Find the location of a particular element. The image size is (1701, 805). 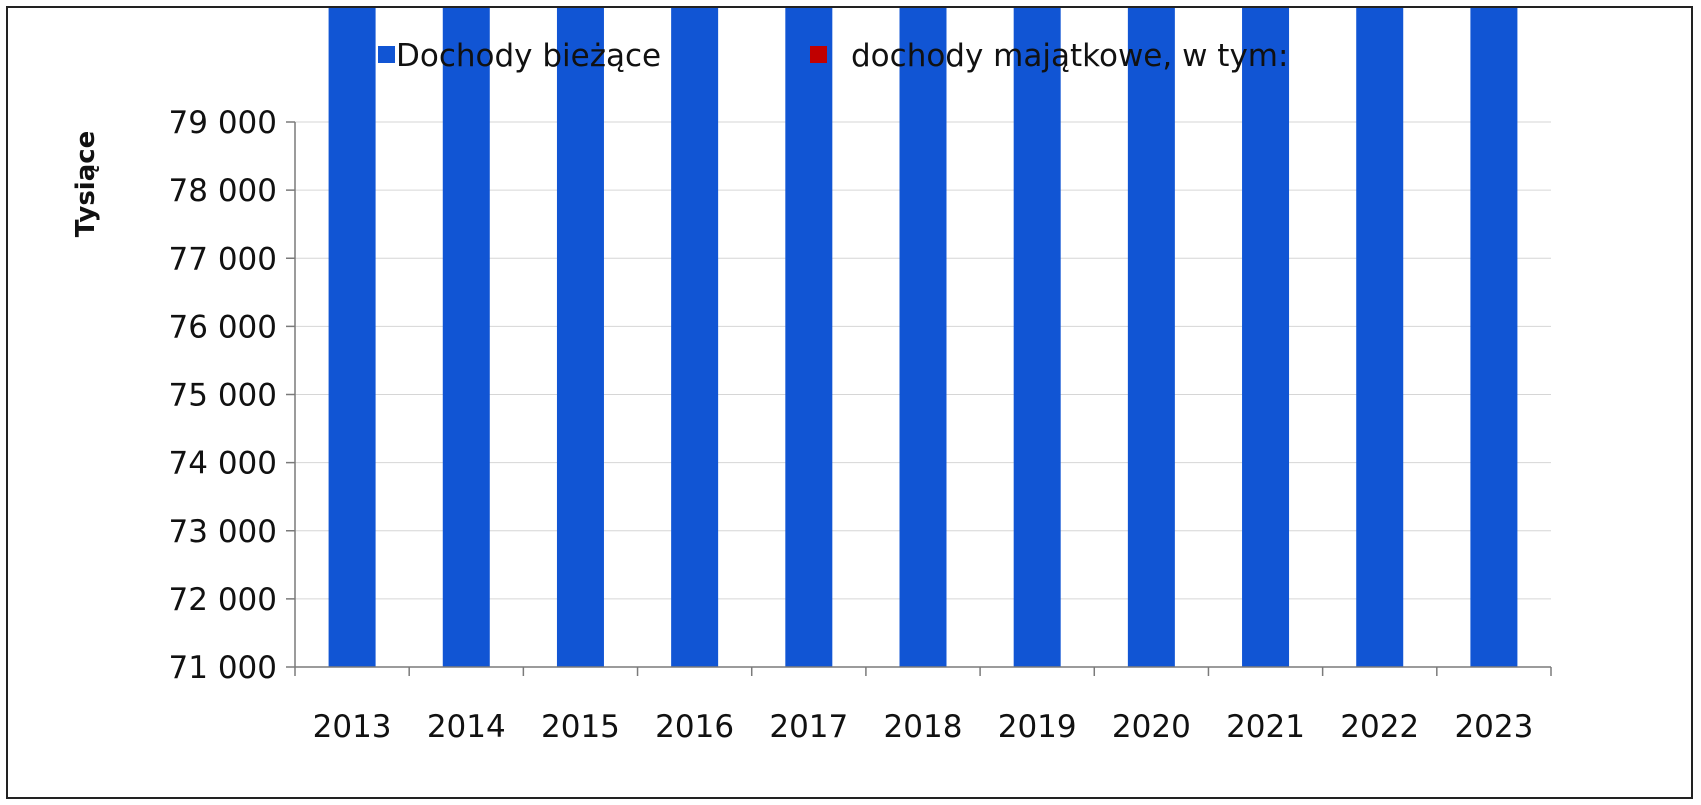

bar-dochody-biezace-2021 is located at coordinates (1266, 337).